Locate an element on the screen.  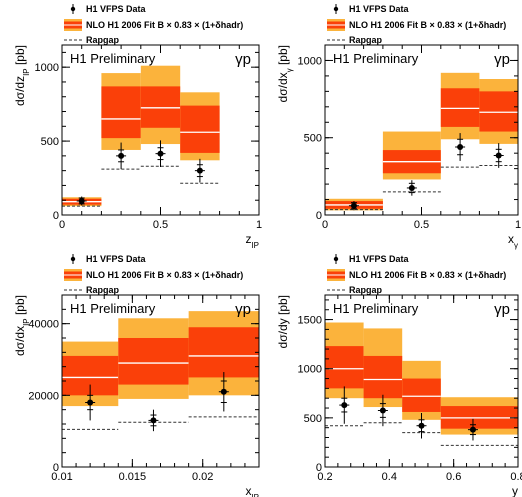
y-tick-label: 20000 is located at coordinates (43, 396).